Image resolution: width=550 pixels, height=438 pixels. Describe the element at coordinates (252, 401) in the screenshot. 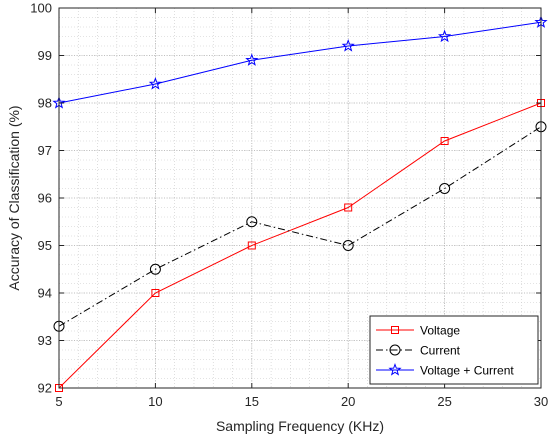

I see `x-tick-label: 15` at that location.